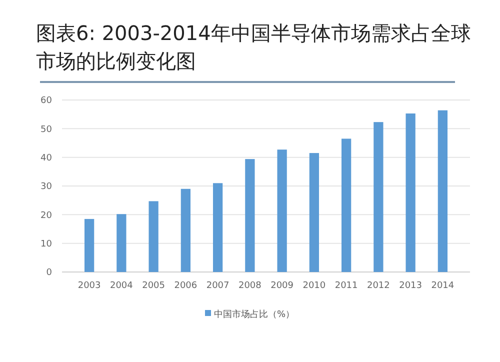  What do you see at coordinates (46, 101) in the screenshot?
I see `y-tick-label: 60` at bounding box center [46, 101].